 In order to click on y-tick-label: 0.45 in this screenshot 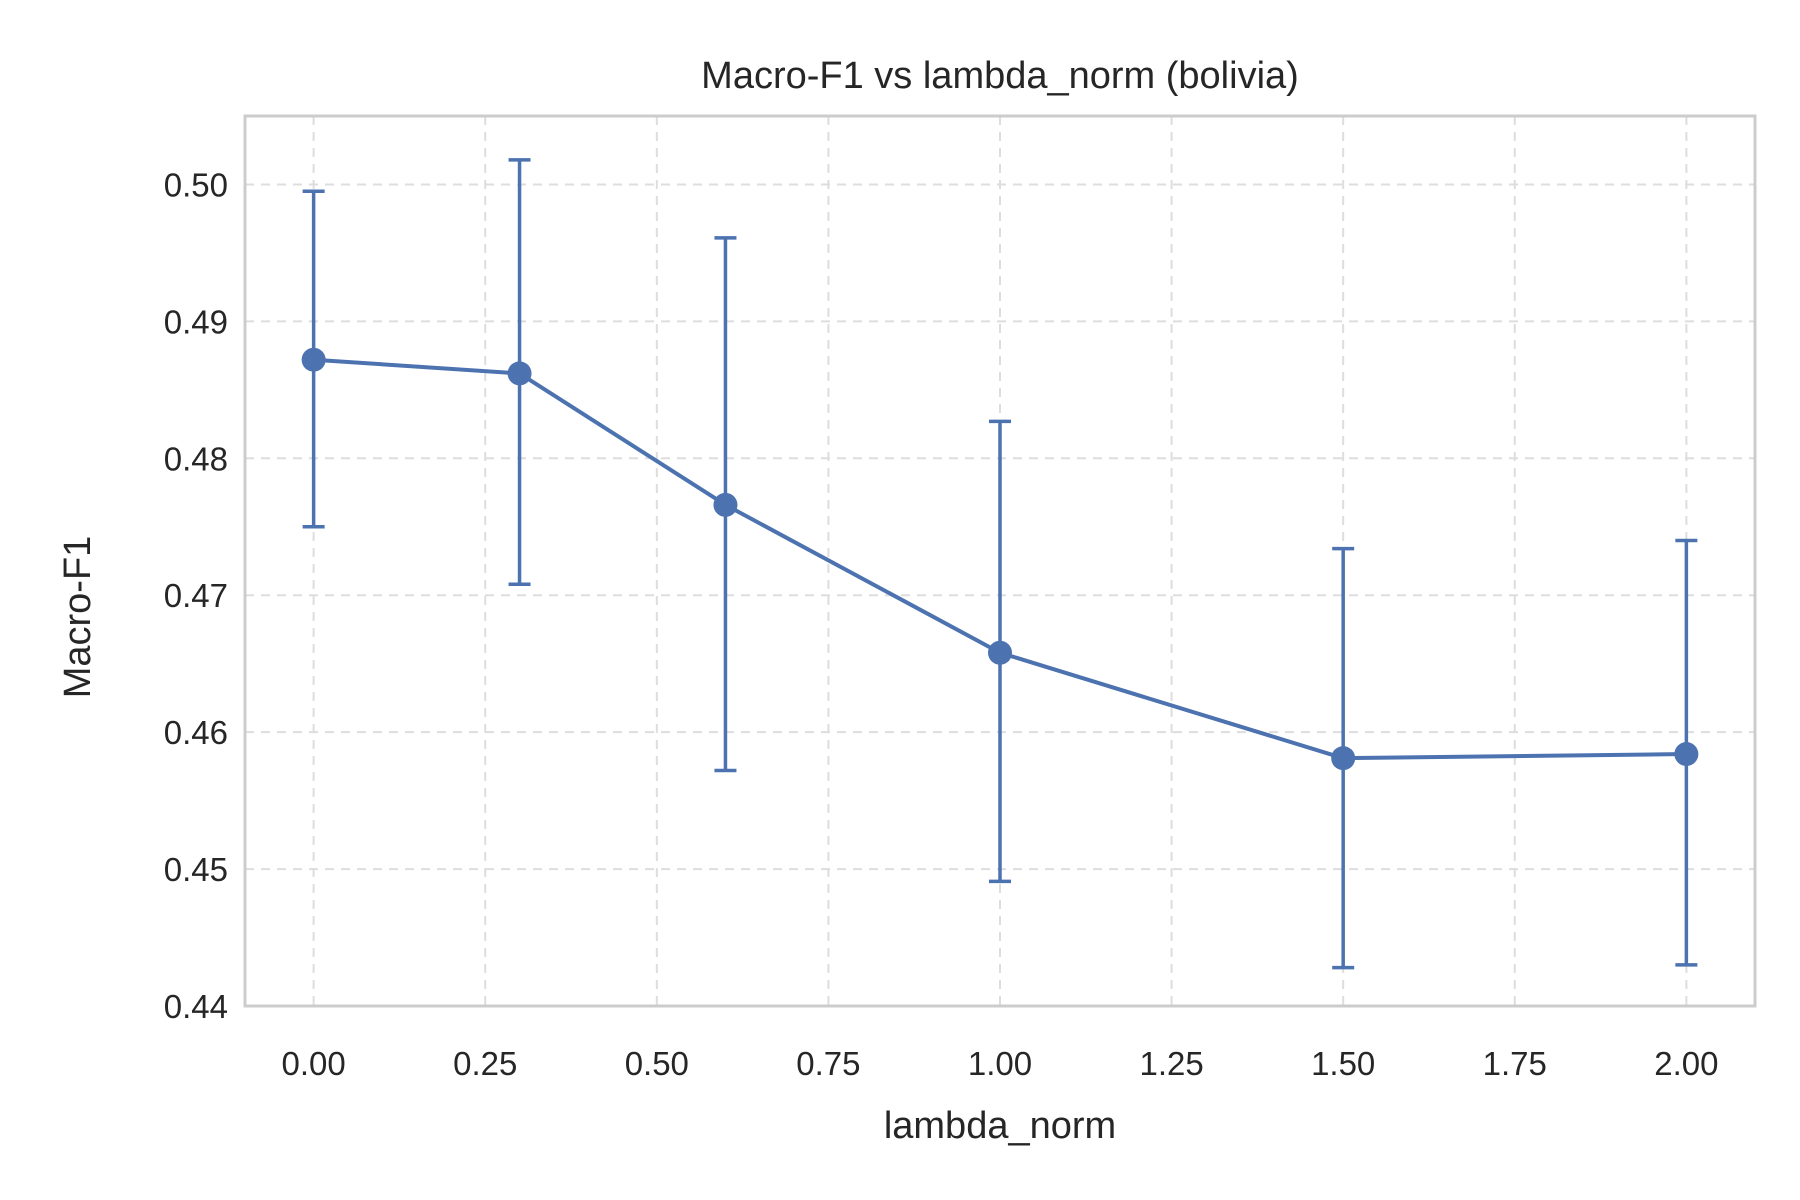, I will do `click(196, 869)`.